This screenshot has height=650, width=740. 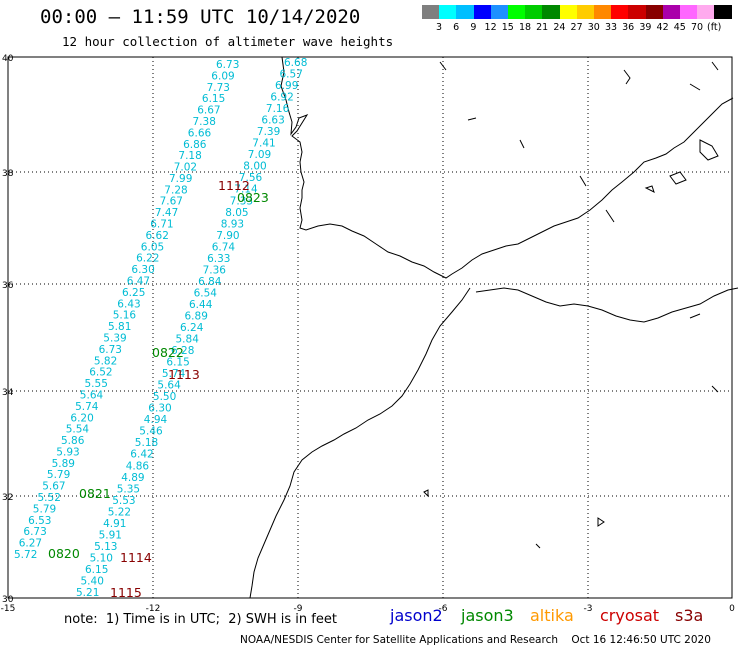 What do you see at coordinates (8, 609) in the screenshot?
I see `lon-label: -15` at bounding box center [8, 609].